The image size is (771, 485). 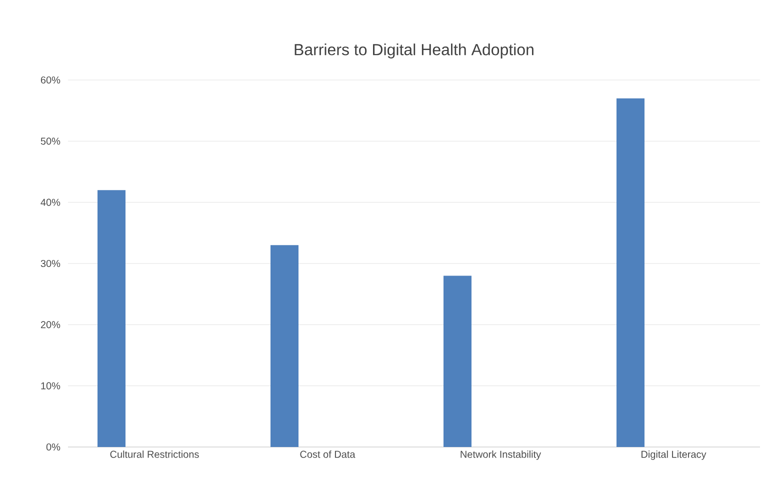 What do you see at coordinates (501, 455) in the screenshot?
I see `x-tick-label: Network Instability` at bounding box center [501, 455].